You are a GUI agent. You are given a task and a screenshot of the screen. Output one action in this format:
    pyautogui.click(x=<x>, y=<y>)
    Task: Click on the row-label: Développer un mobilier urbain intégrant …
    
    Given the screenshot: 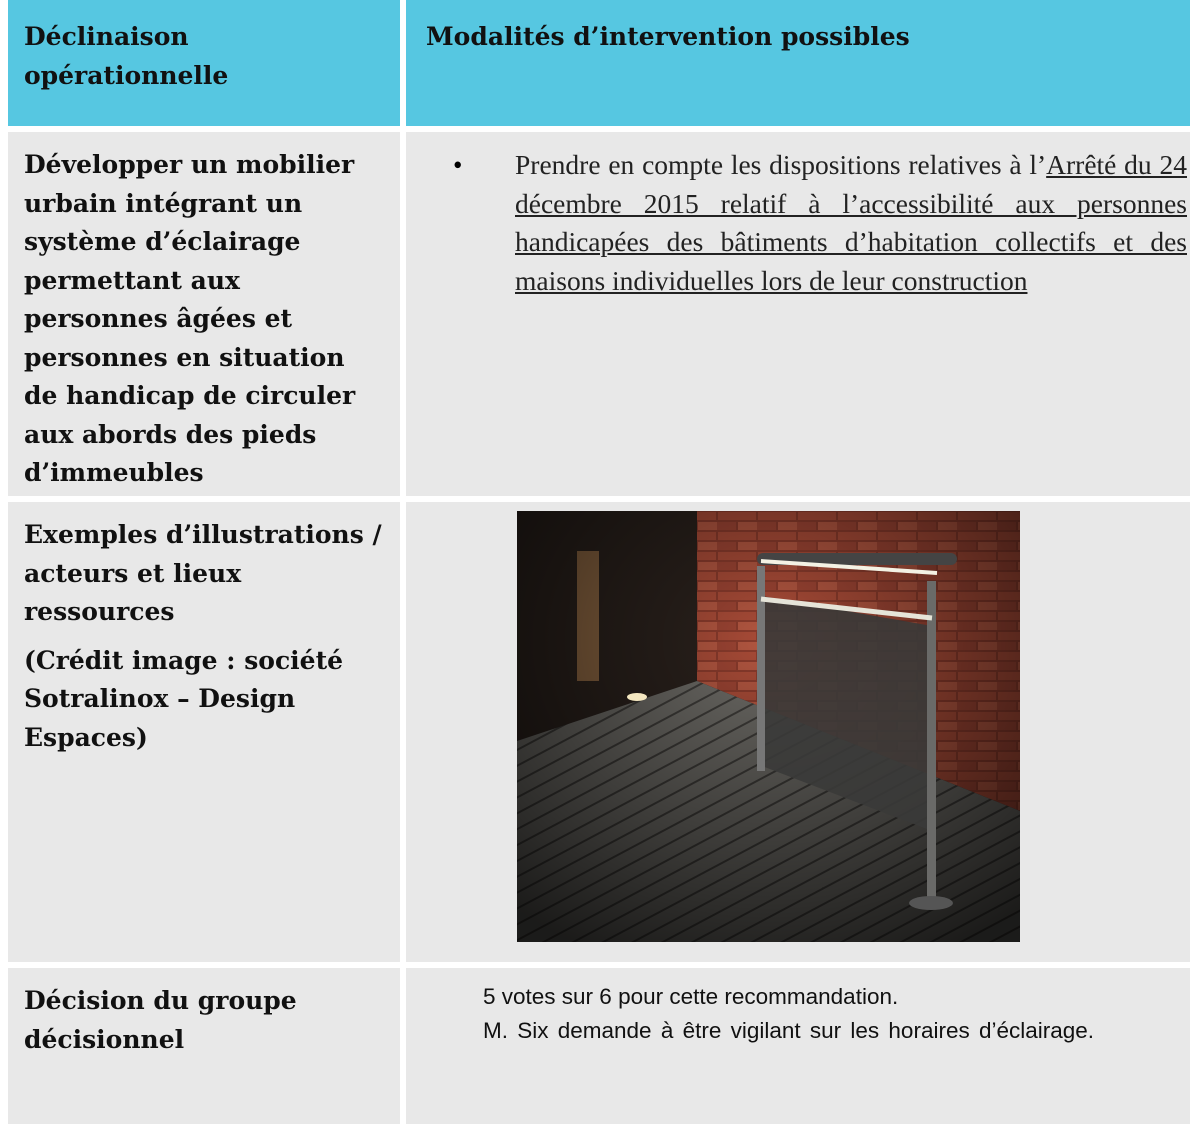 What is the action you would take?
    pyautogui.click(x=204, y=314)
    